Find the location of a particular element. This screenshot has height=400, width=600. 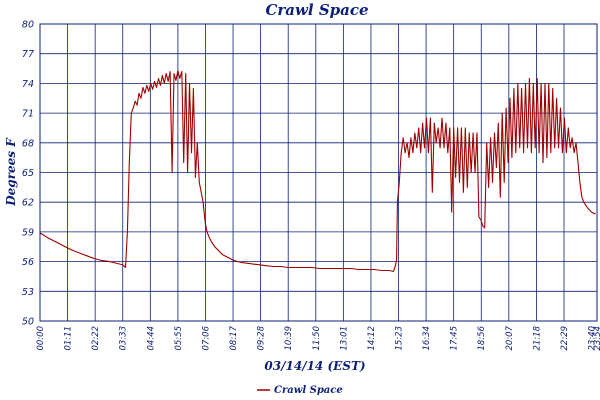

y-tick-label: 62 is located at coordinates (28, 203).